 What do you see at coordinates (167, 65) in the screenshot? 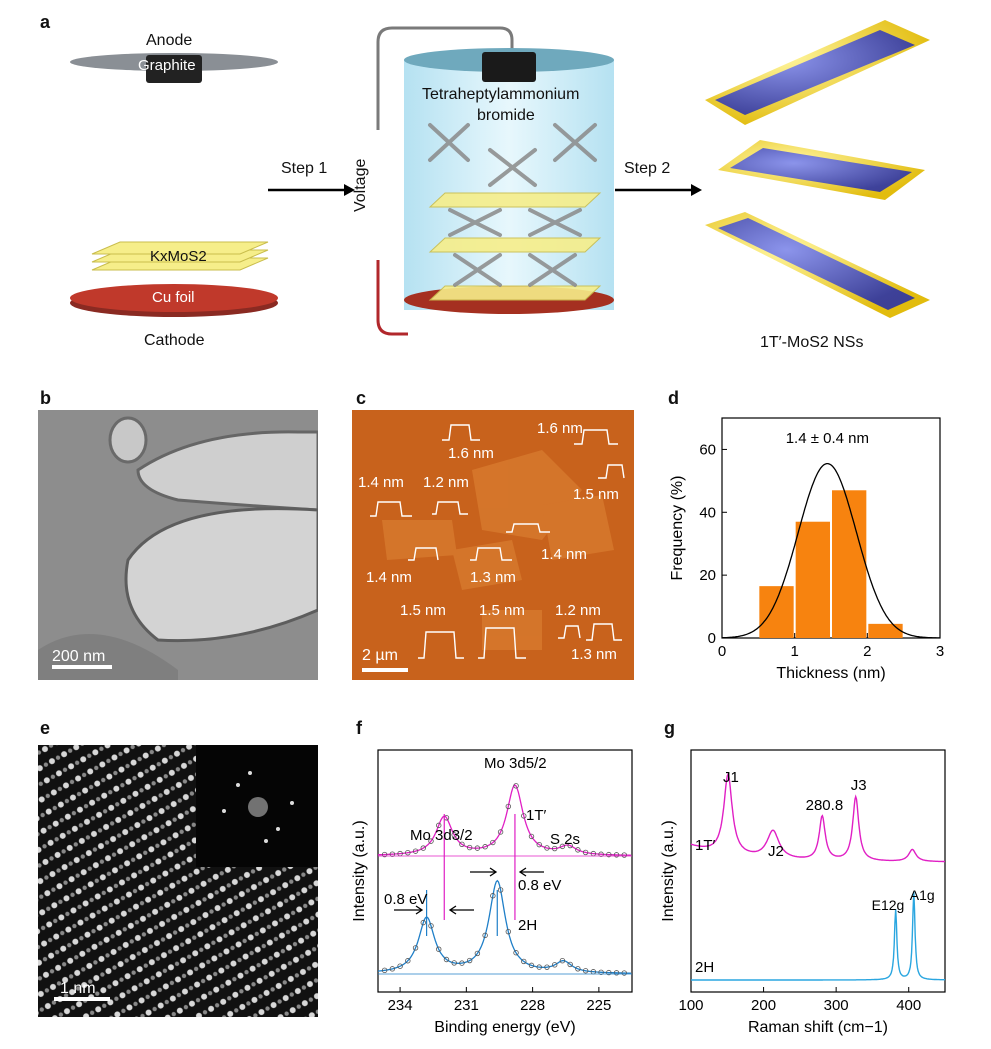
I see `graphite-label: Graphite` at bounding box center [167, 65].